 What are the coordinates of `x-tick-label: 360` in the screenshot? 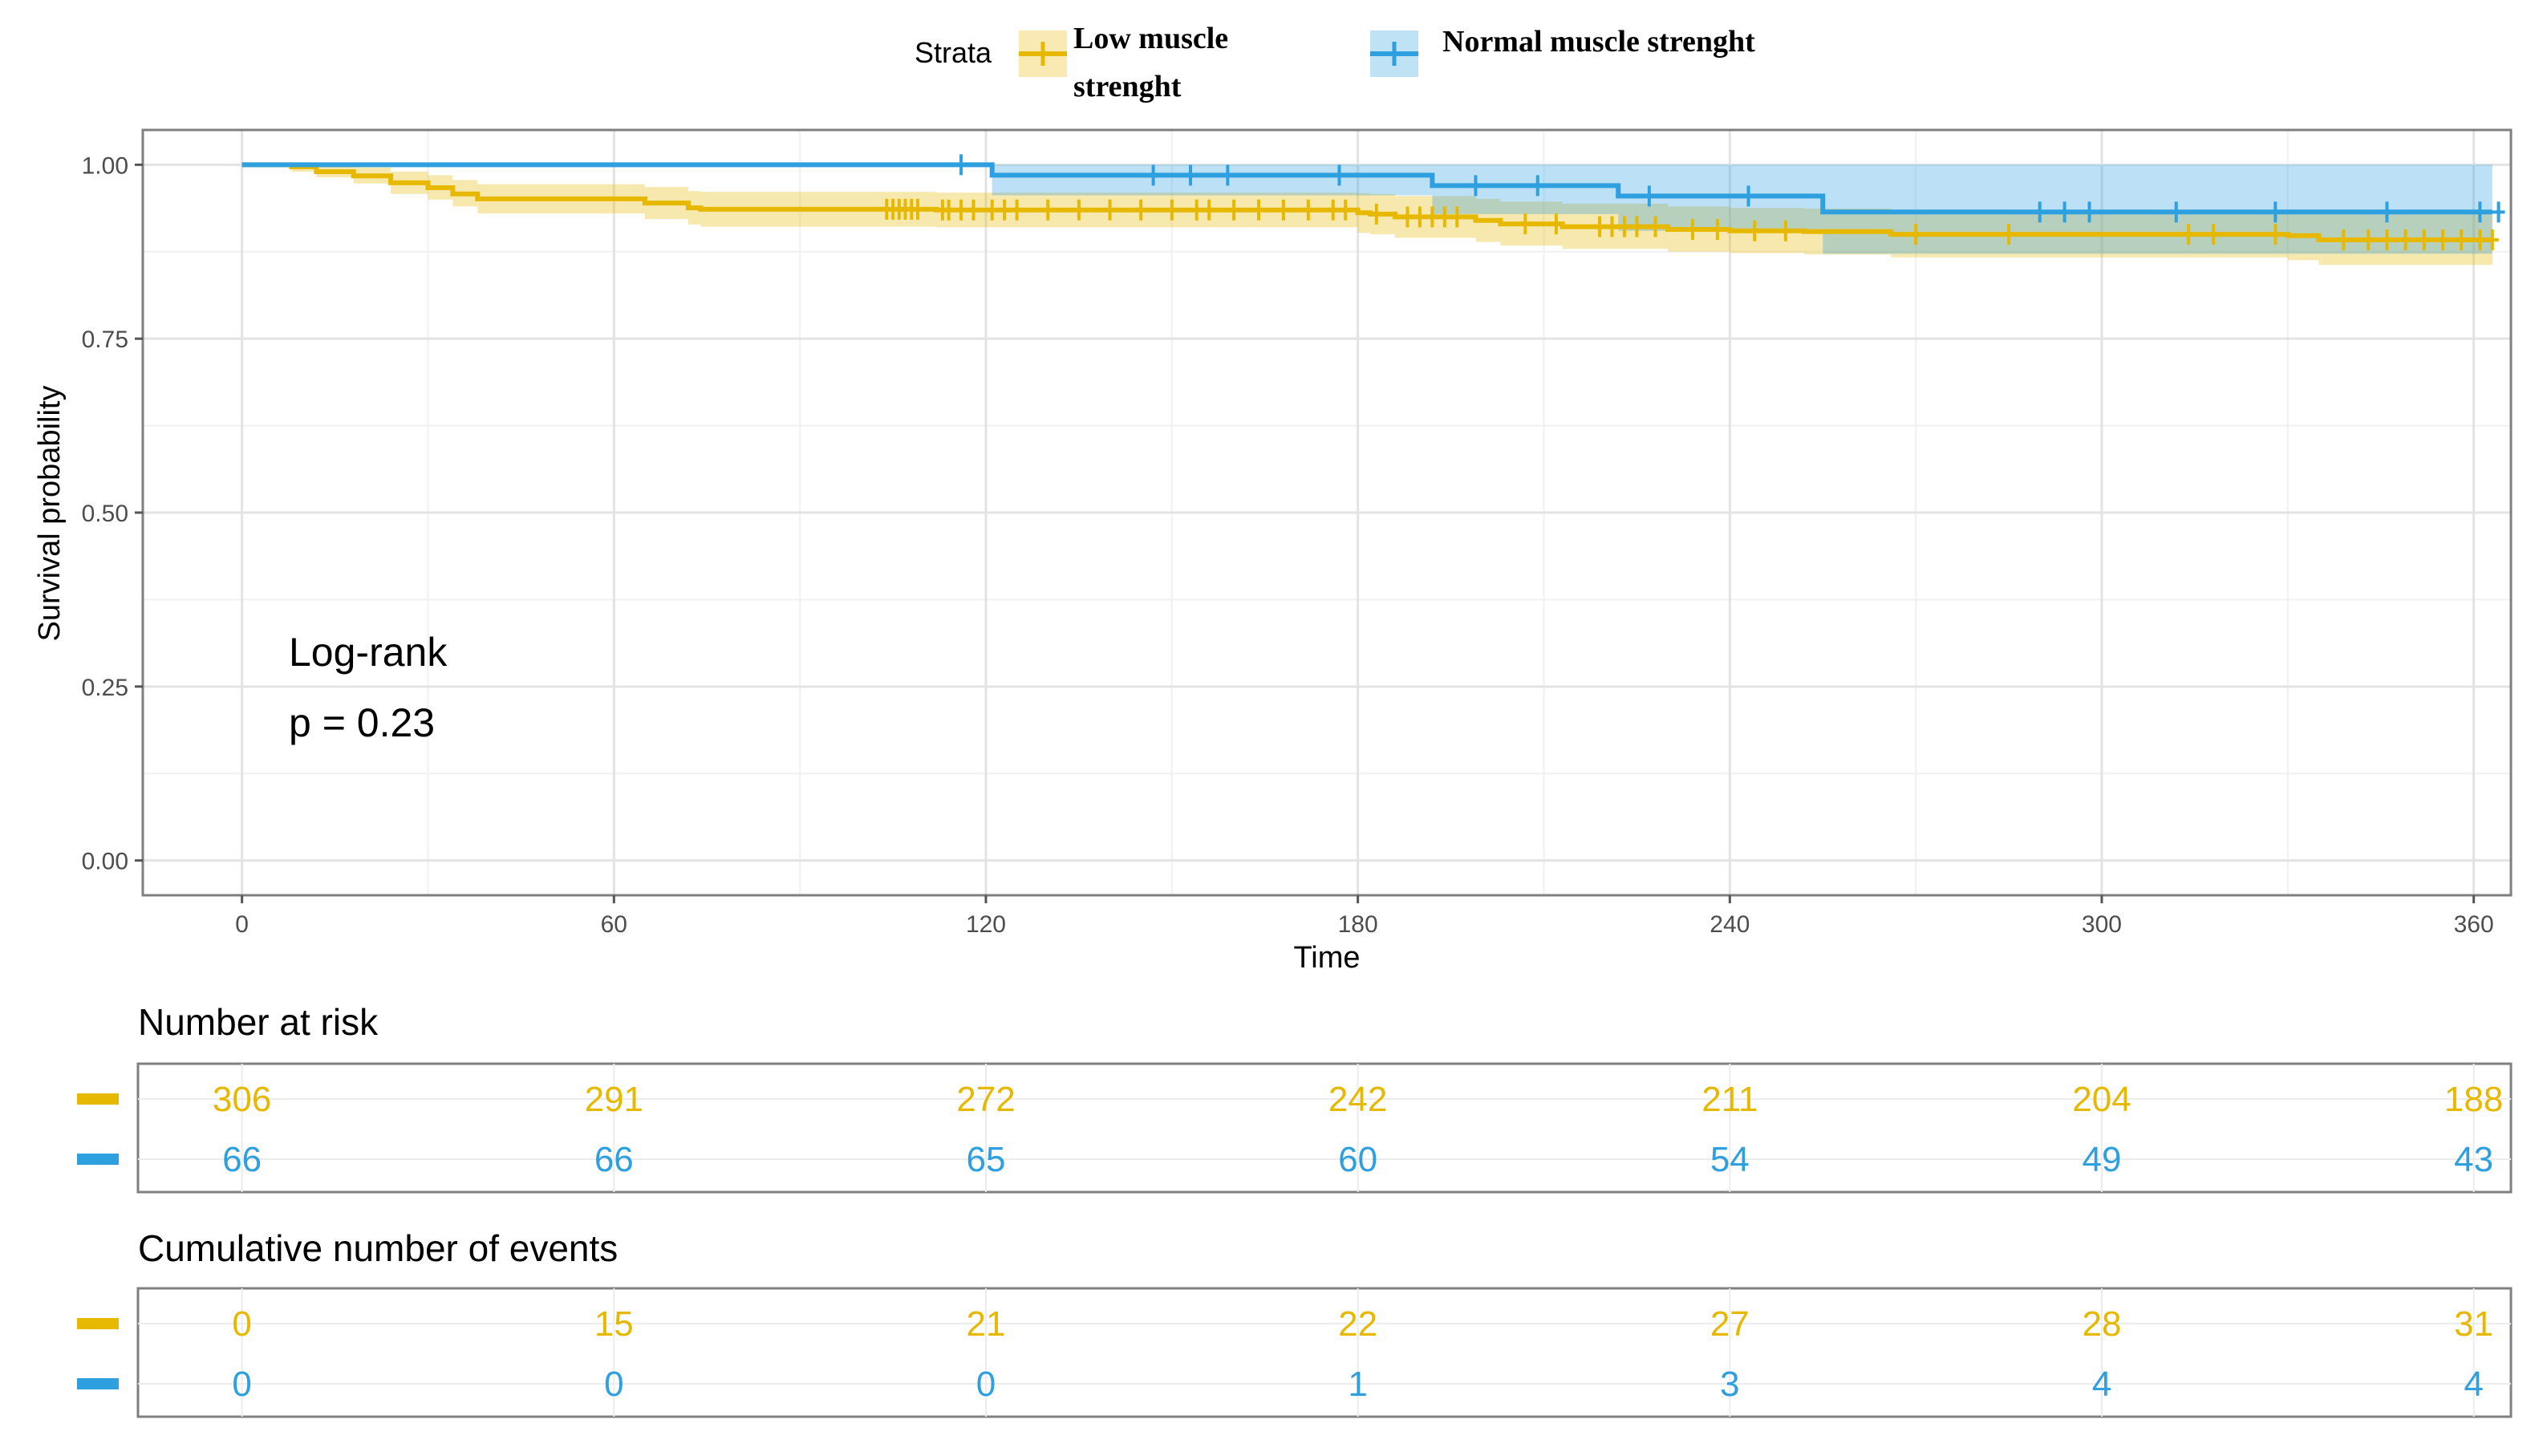 It's located at (2474, 924).